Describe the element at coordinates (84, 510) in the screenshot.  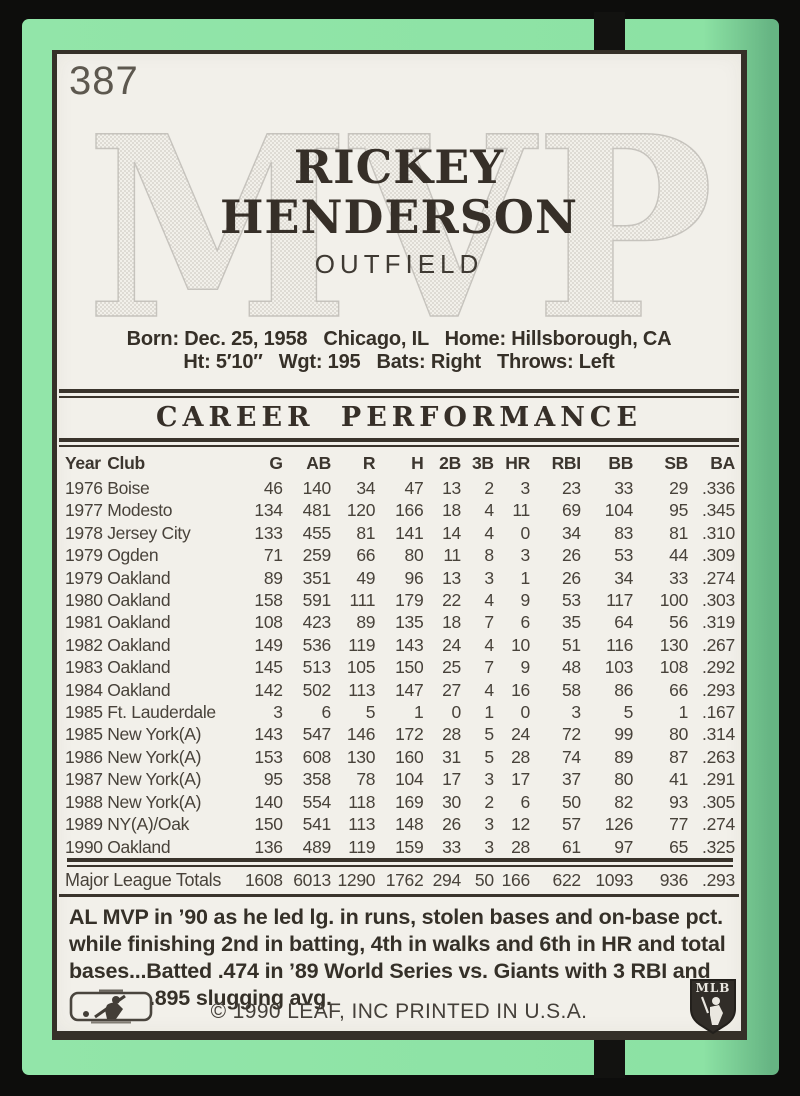
I see `stat-year: 1977` at that location.